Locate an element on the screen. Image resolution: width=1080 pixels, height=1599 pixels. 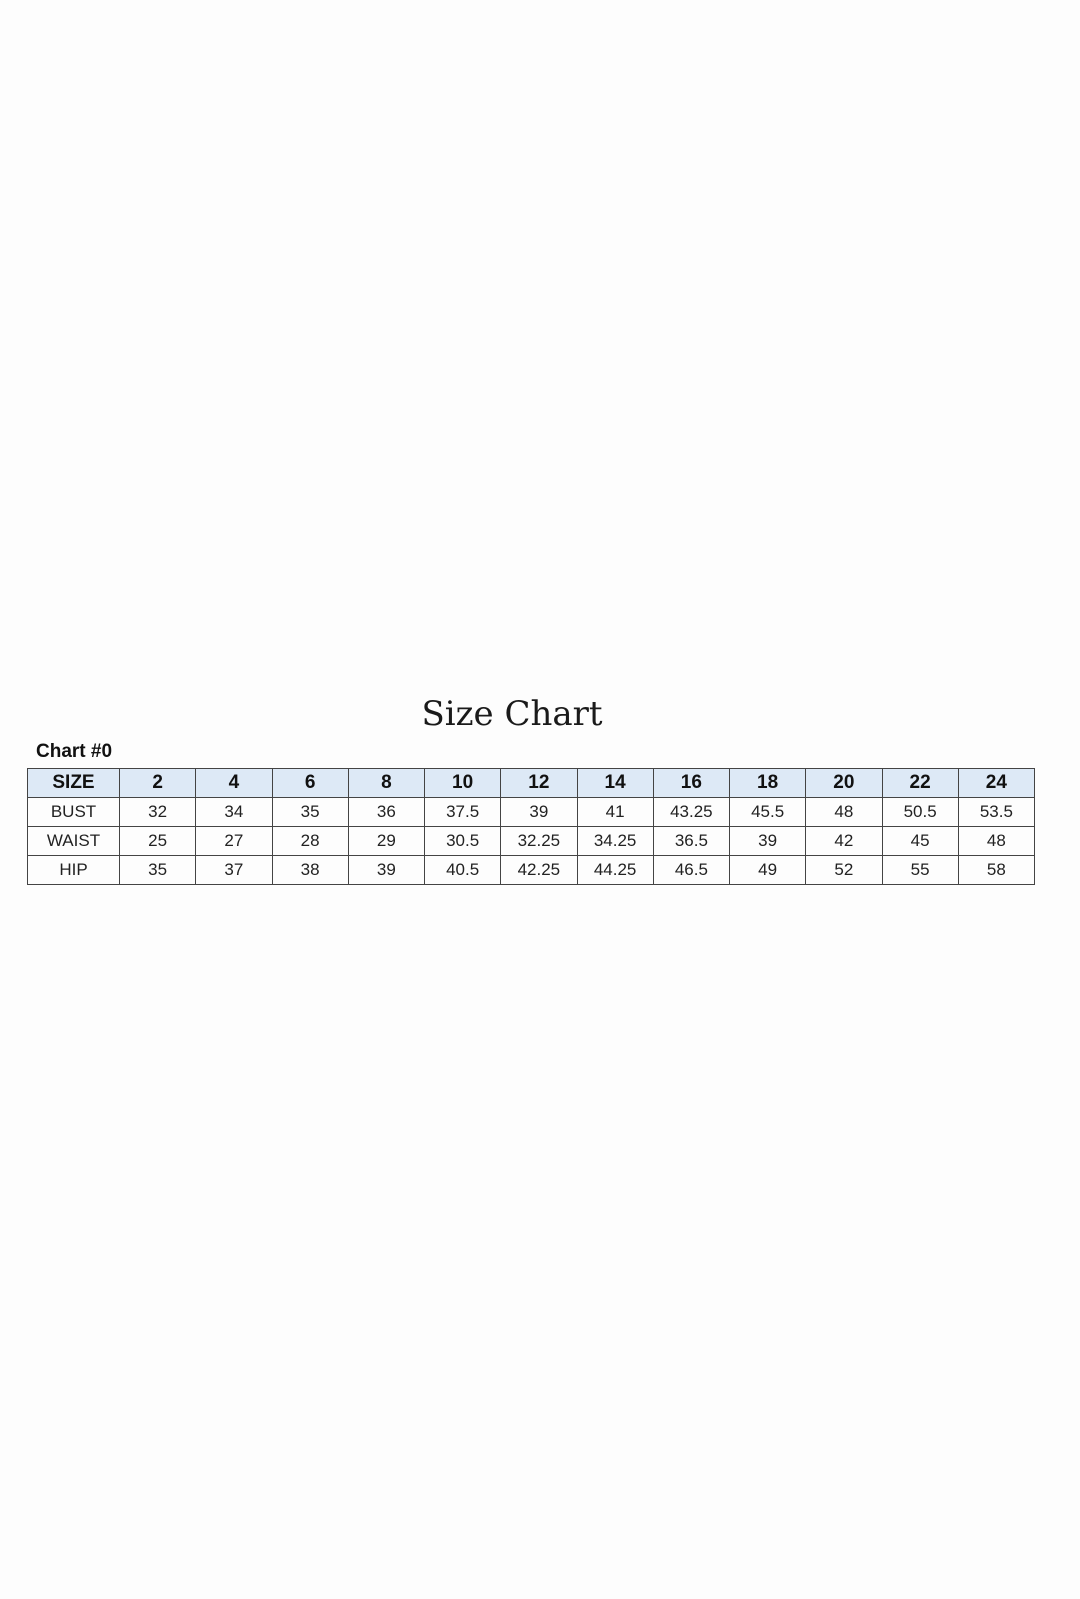
table-cell: 37.5 is located at coordinates (462, 812).